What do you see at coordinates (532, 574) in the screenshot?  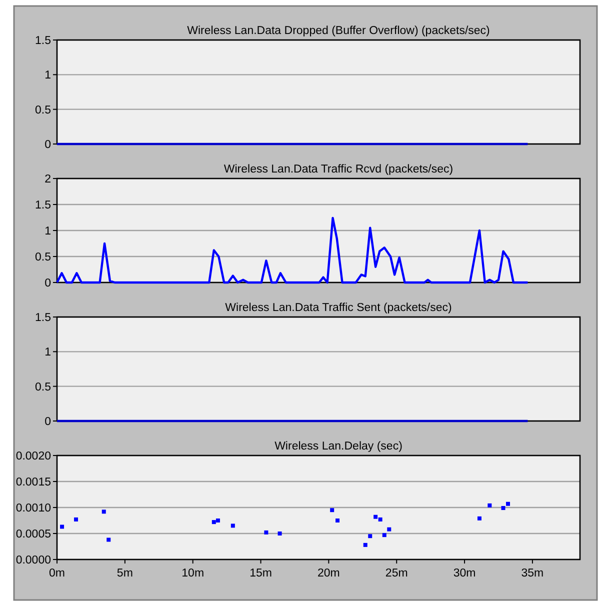 I see `x-tick-label: 35m` at bounding box center [532, 574].